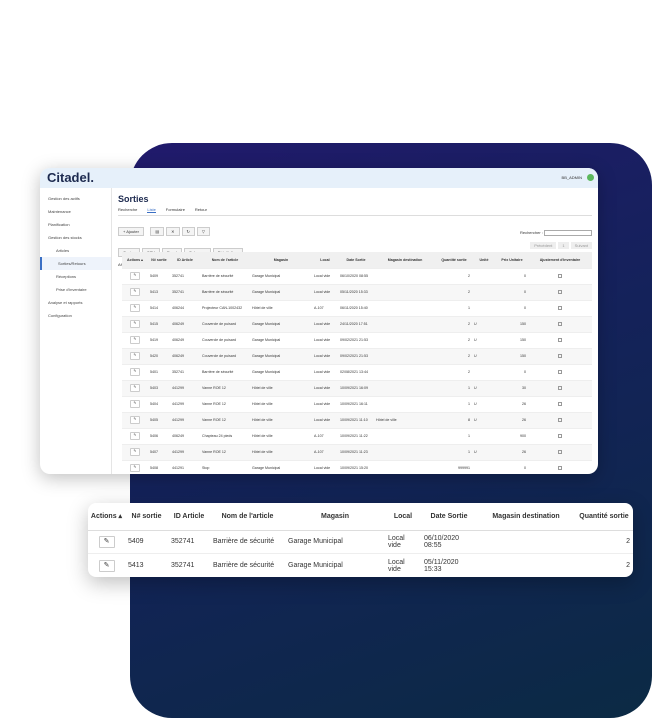 The width and height of the screenshot is (660, 725). I want to click on actions-cell: ✎, so click(135, 355).